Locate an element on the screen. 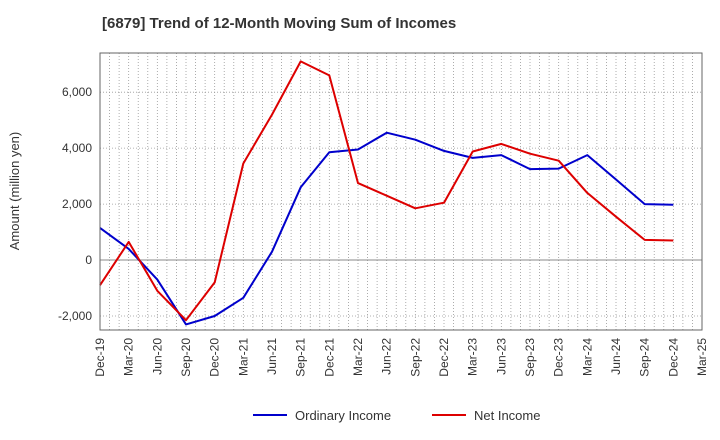  y-tick-label: 4,000 is located at coordinates (77, 148).